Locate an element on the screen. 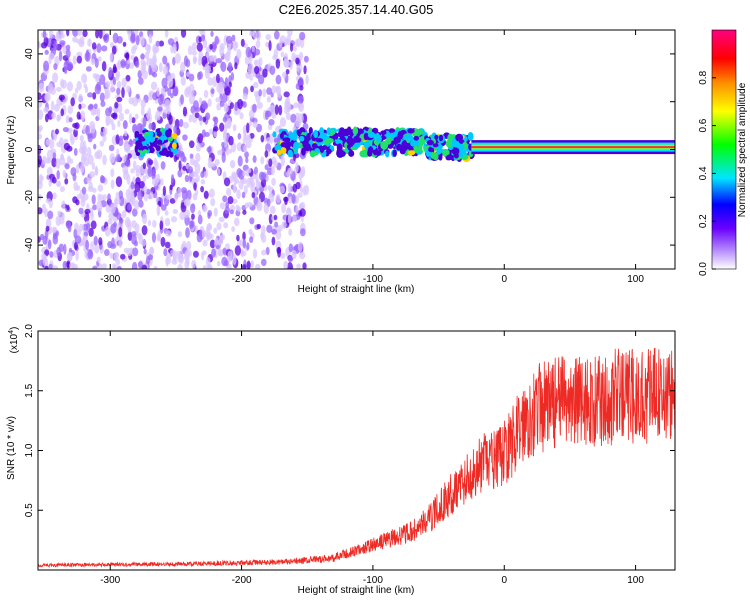  x-tick-label: 100 is located at coordinates (635, 279).